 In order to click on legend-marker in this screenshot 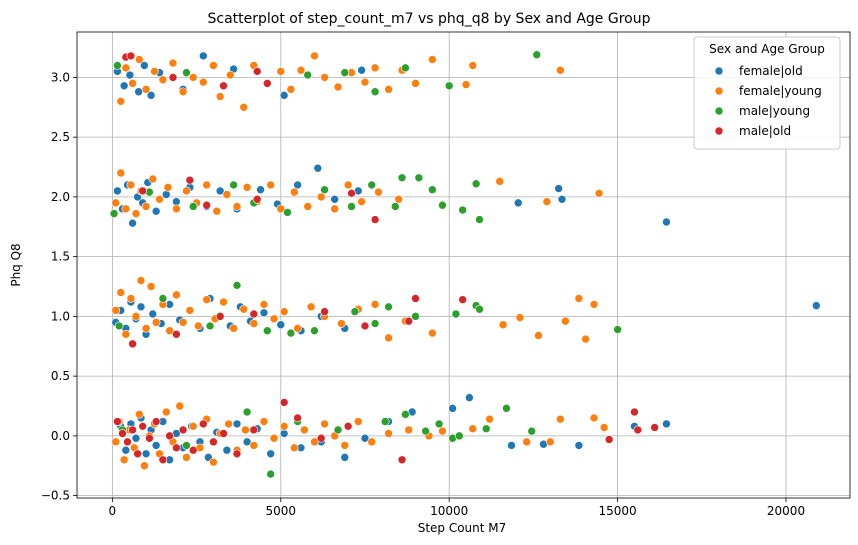, I will do `click(719, 131)`.